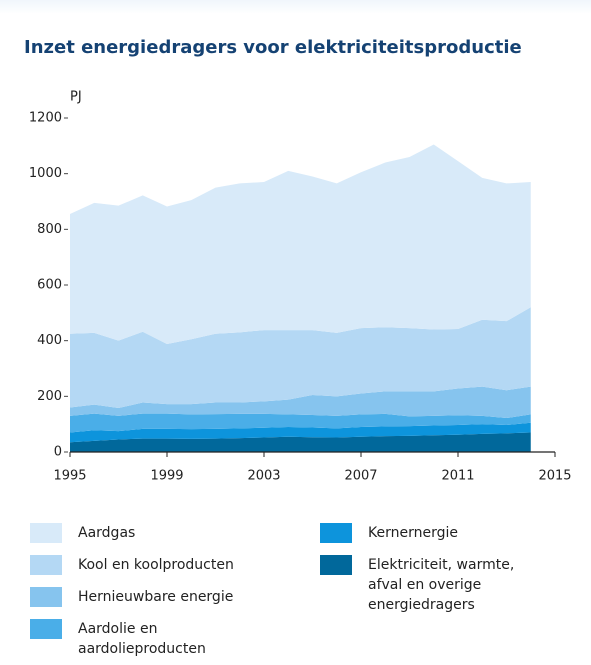 This screenshot has width=591, height=665. Describe the element at coordinates (49, 396) in the screenshot. I see `y-tick-label: 200` at that location.